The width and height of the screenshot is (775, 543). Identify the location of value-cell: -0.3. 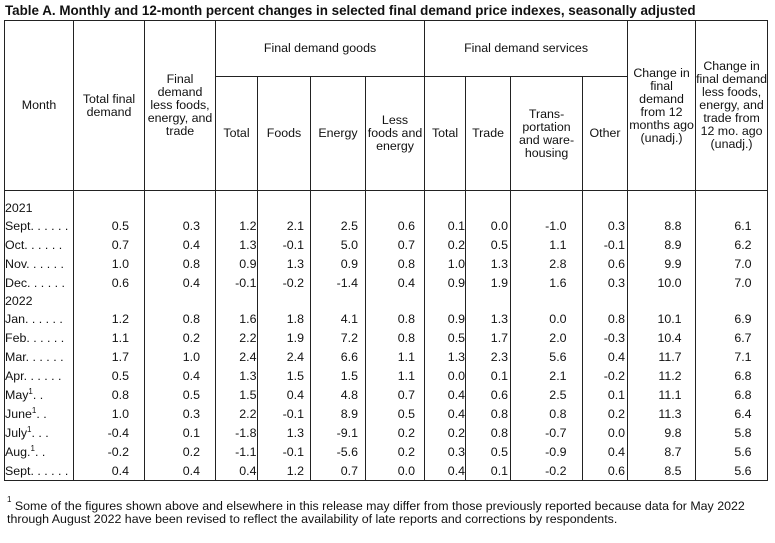
(605, 337).